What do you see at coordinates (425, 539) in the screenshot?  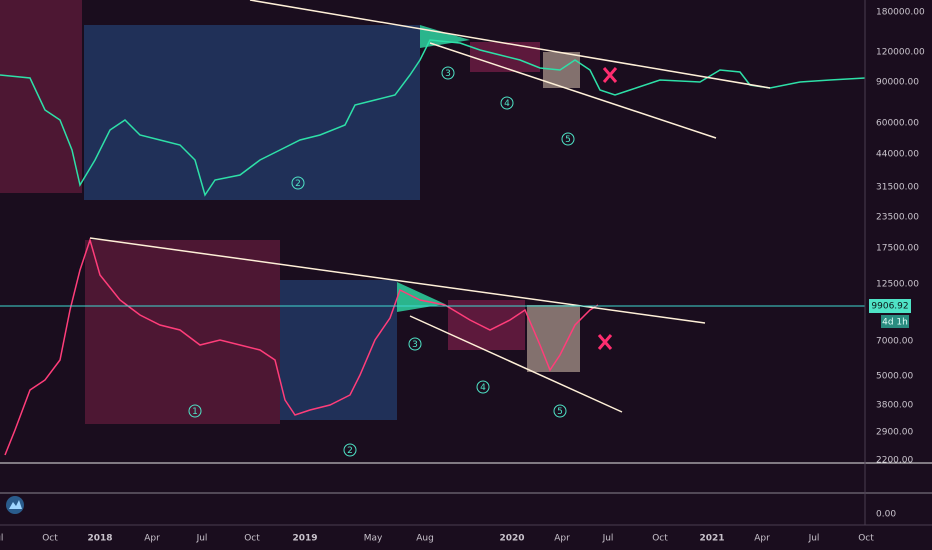 I see `time-label: Aug` at bounding box center [425, 539].